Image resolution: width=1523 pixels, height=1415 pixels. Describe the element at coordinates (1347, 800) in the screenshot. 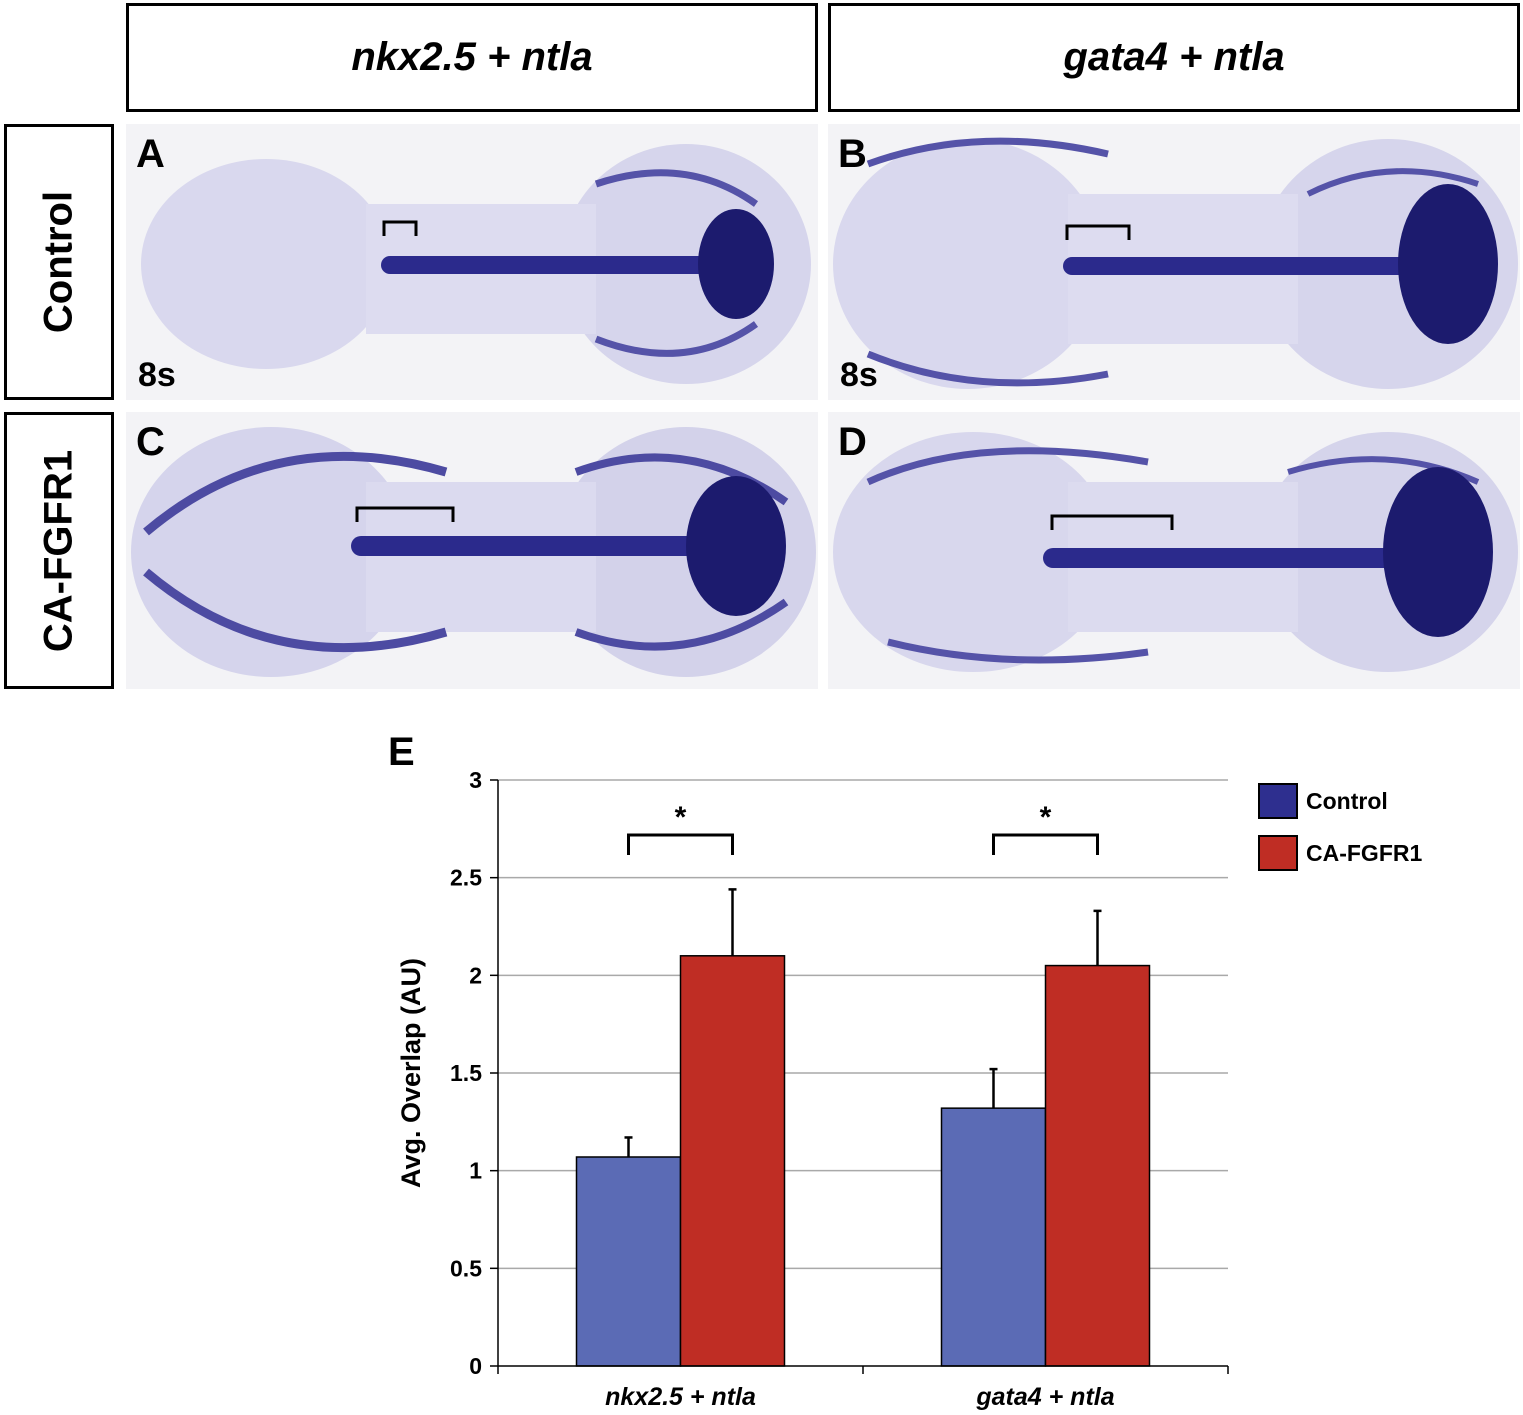

I see `legend-label-control: Control` at that location.